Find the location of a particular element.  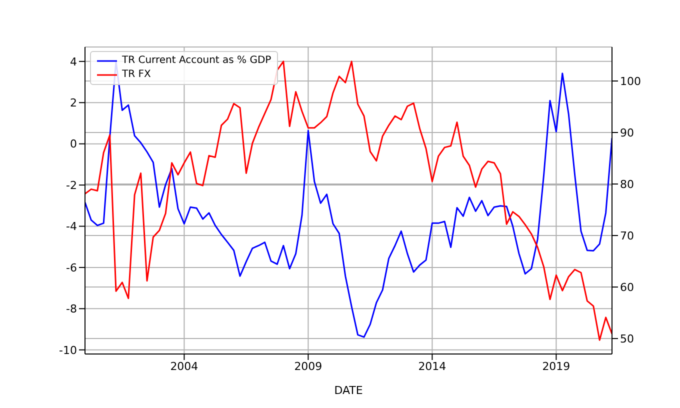

legend-label: TR FX is located at coordinates (136, 75).